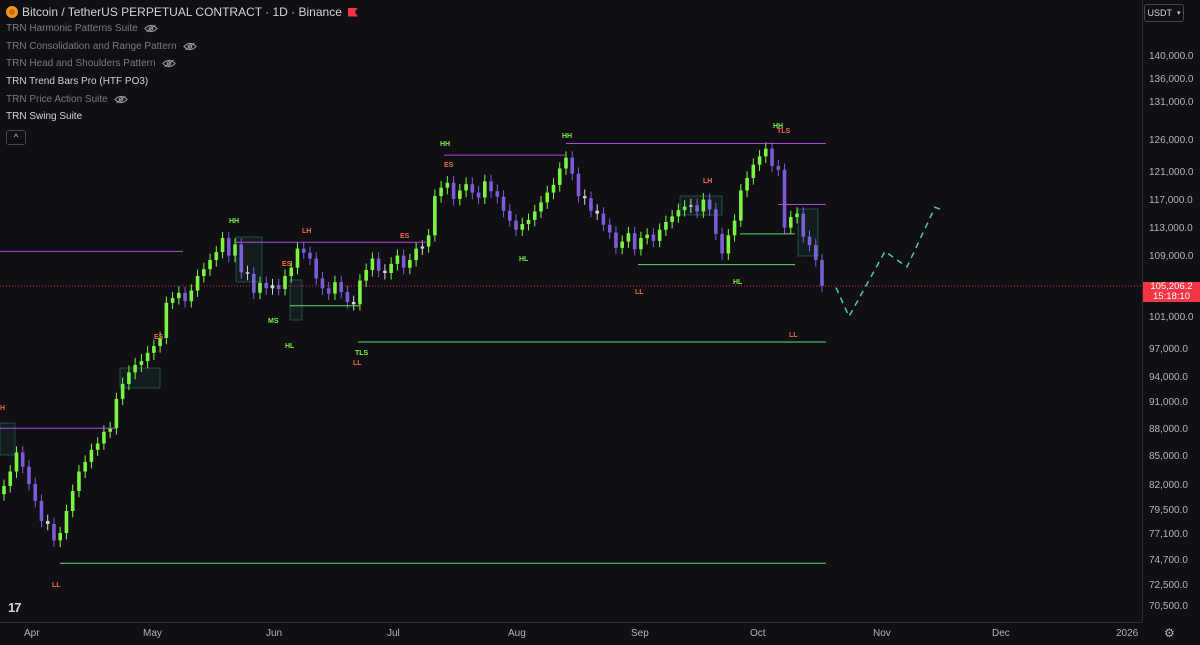 The height and width of the screenshot is (645, 1200). I want to click on tradingview-logo-icon: 17, so click(15, 607).